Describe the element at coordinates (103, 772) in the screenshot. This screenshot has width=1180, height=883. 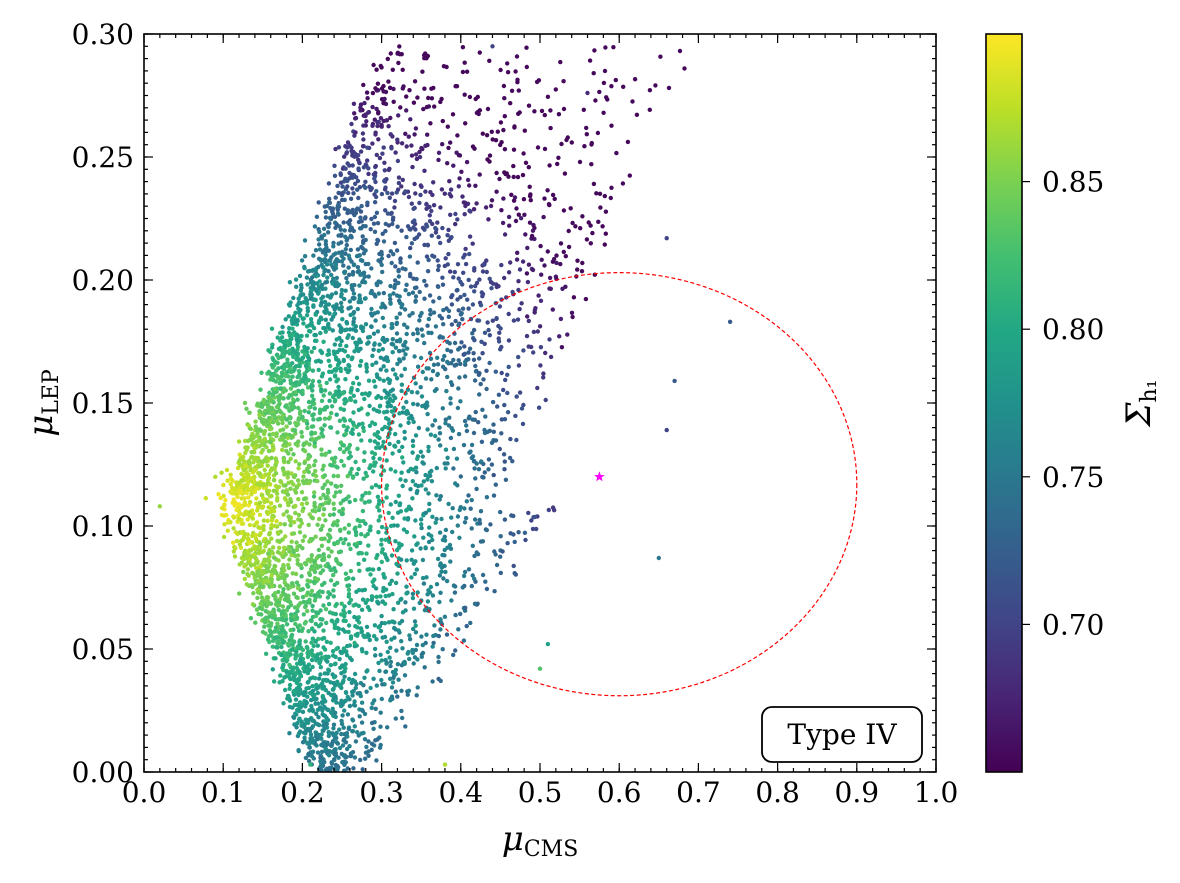
I see `y-tick-label: 0.00` at that location.